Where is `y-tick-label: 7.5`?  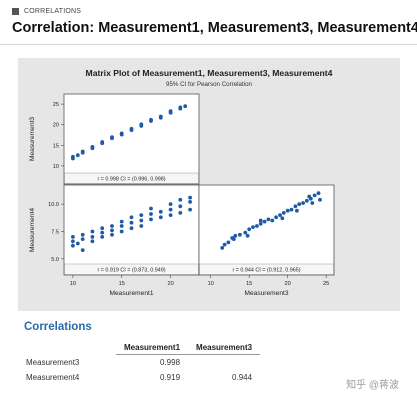
y-tick-label: 7.5 is located at coordinates (55, 232).